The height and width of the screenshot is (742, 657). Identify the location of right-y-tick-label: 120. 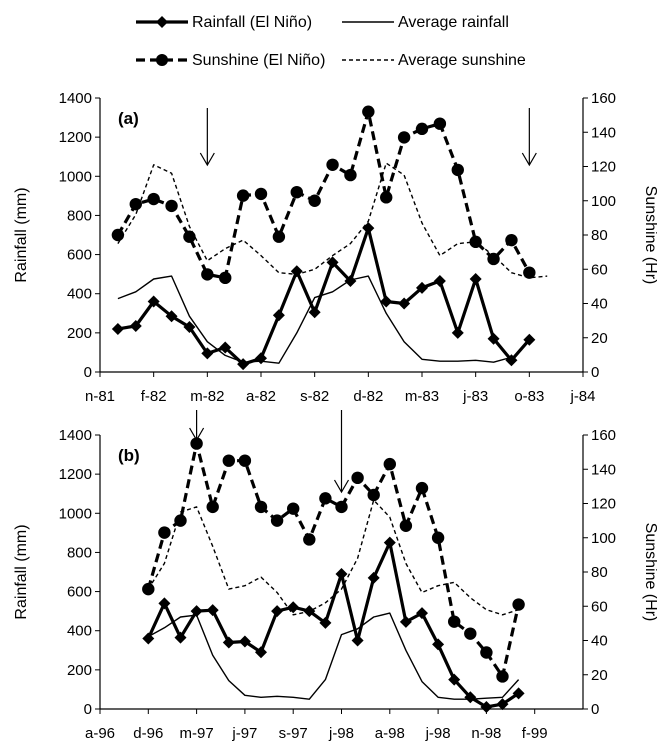
(603, 504).